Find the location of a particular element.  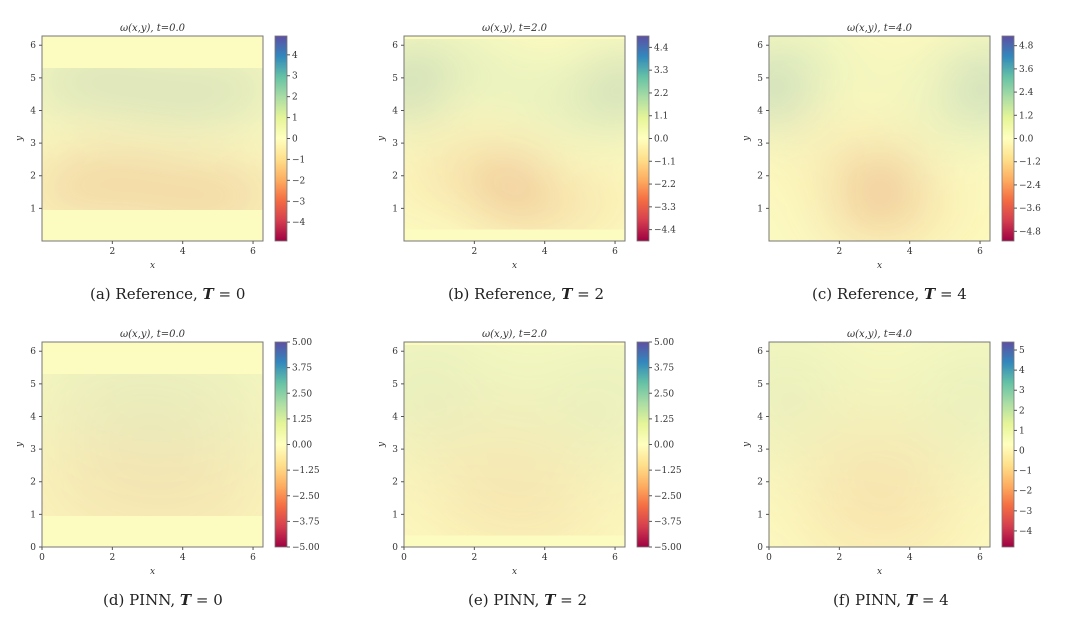

colorbar-tick-label: −3.75 is located at coordinates (306, 522).